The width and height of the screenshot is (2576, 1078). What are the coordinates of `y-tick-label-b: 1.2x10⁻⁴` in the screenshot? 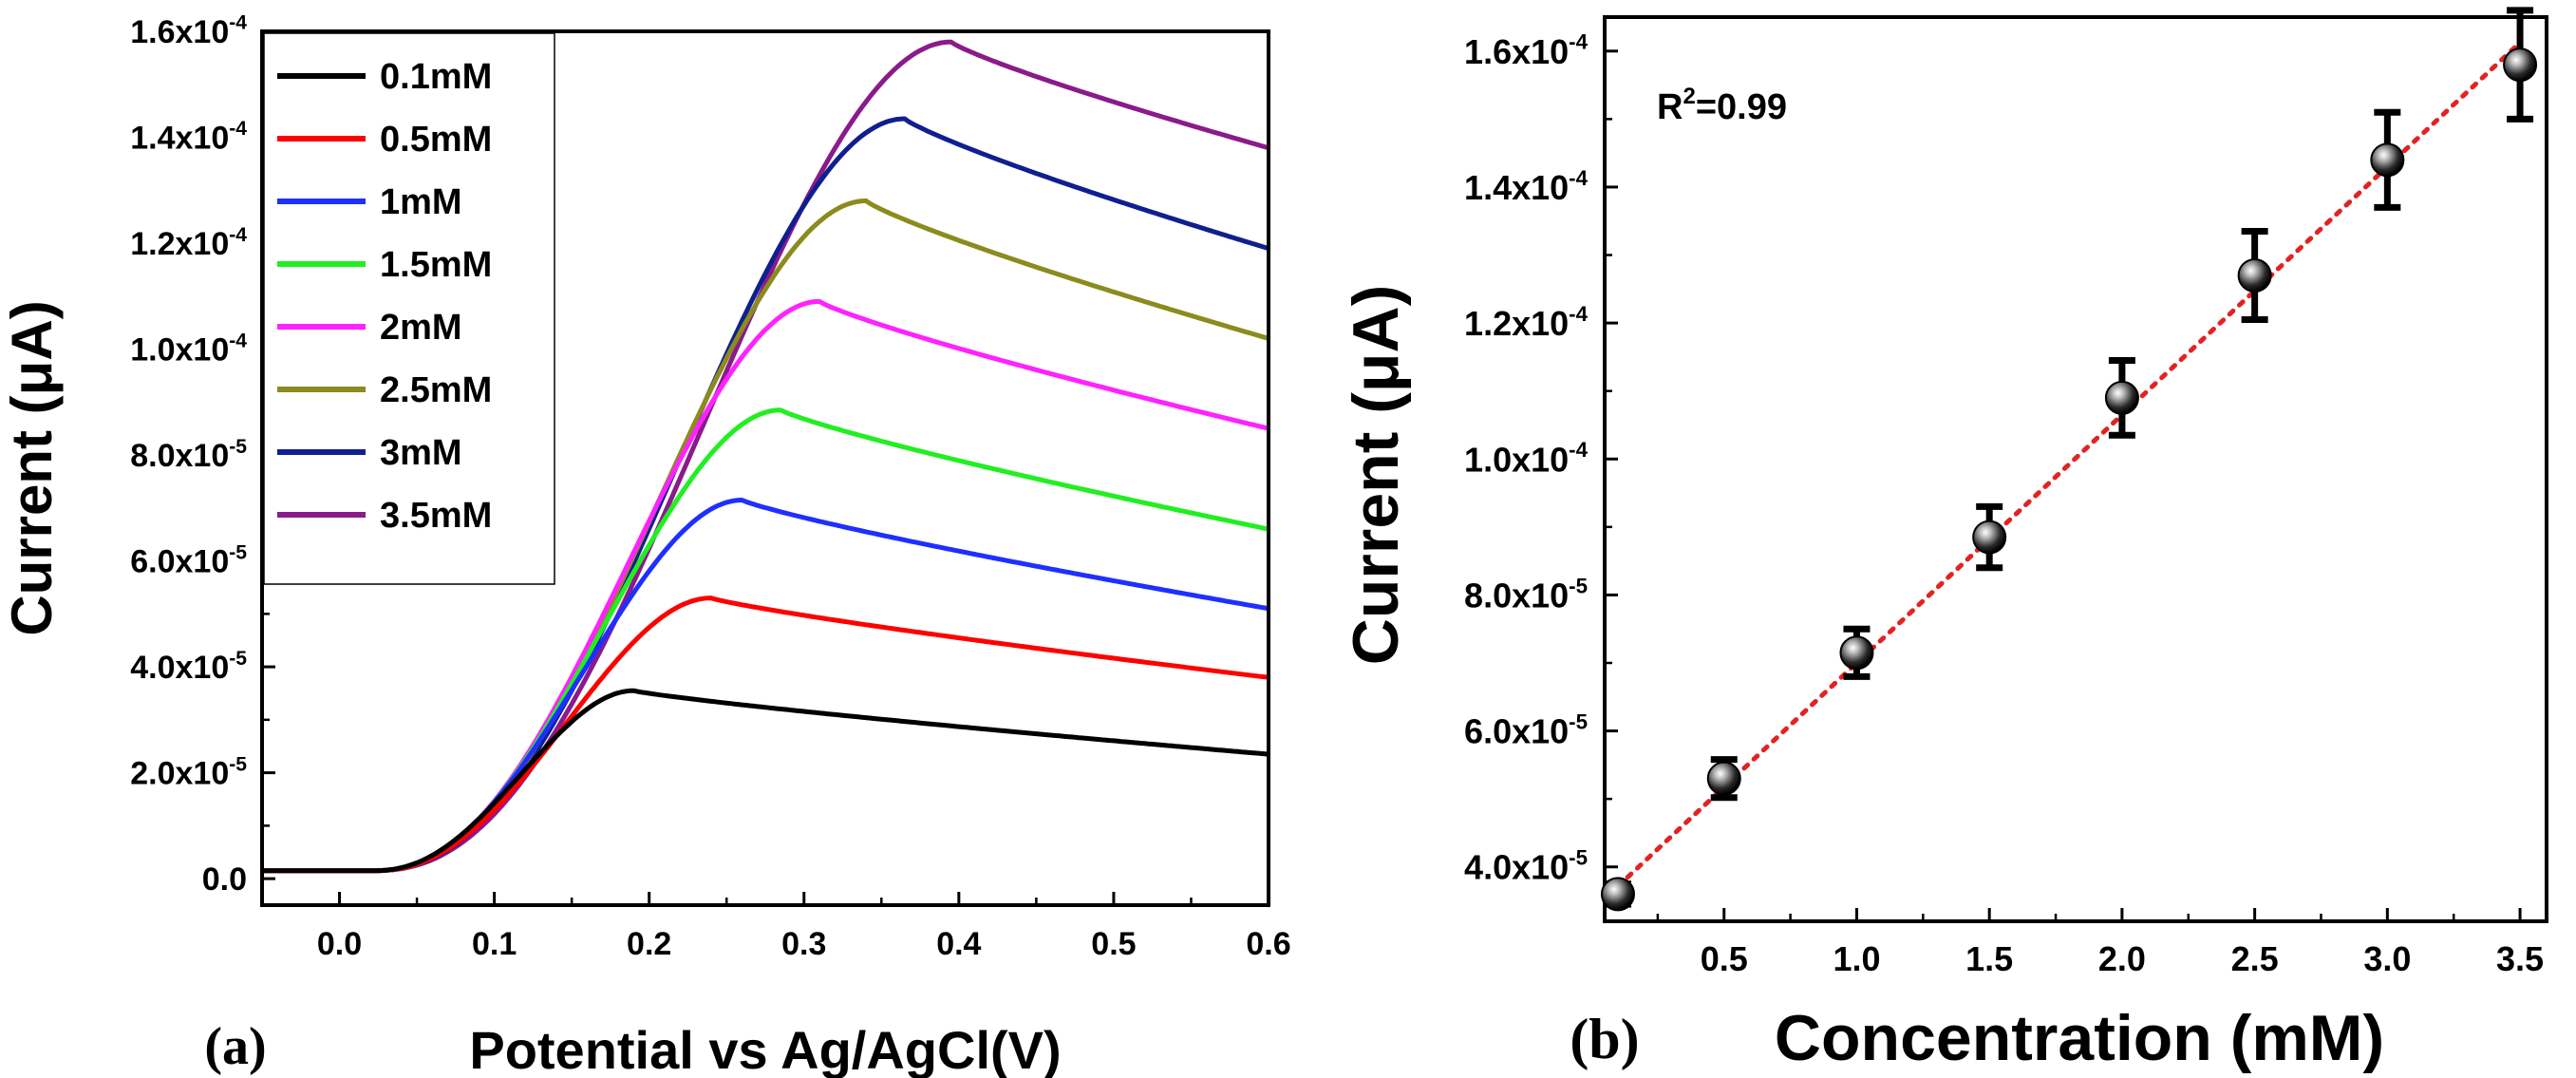 It's located at (1526, 322).